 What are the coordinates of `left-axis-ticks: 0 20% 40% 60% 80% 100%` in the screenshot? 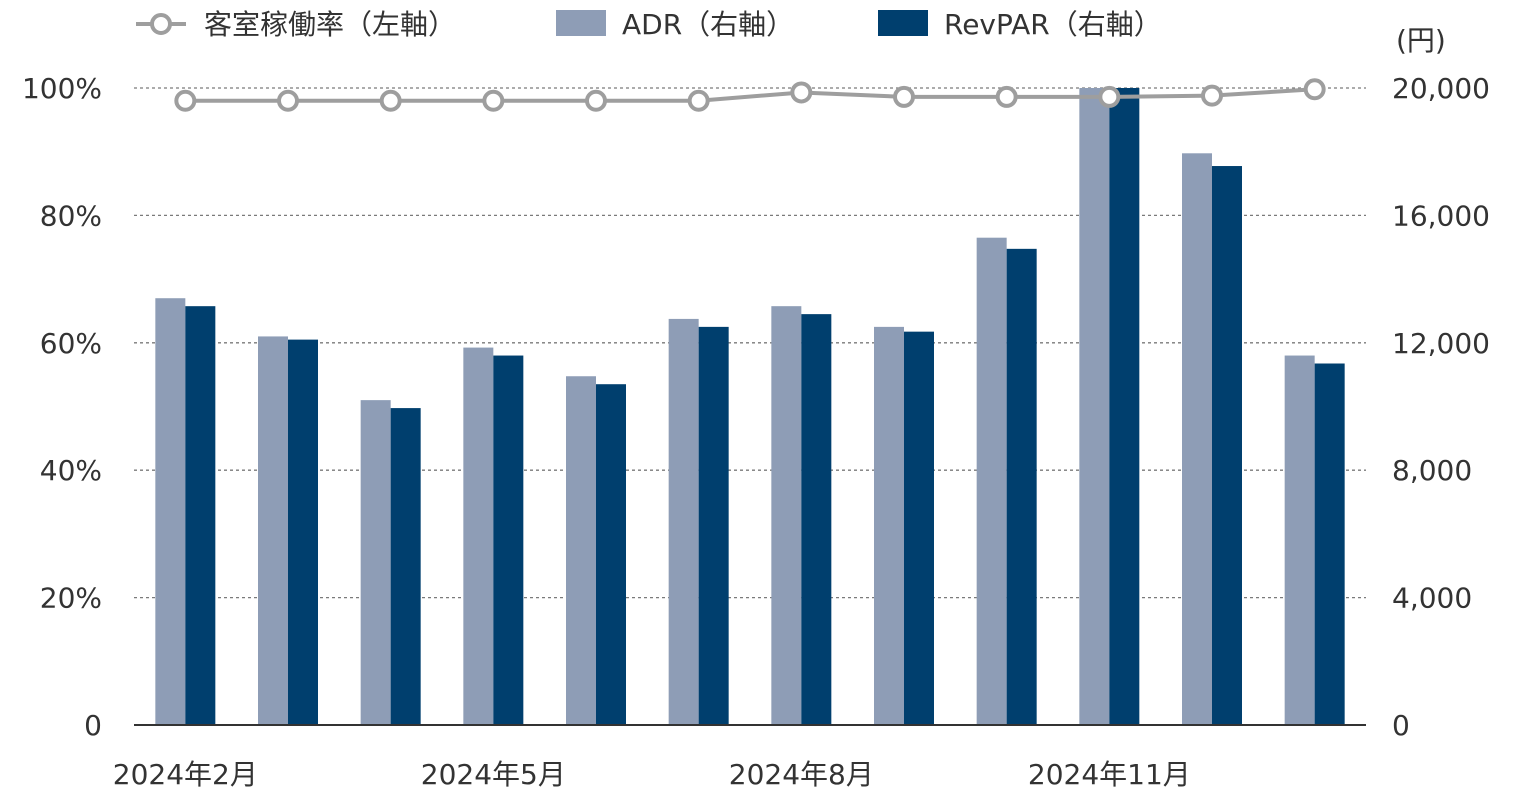 It's located at (62, 407).